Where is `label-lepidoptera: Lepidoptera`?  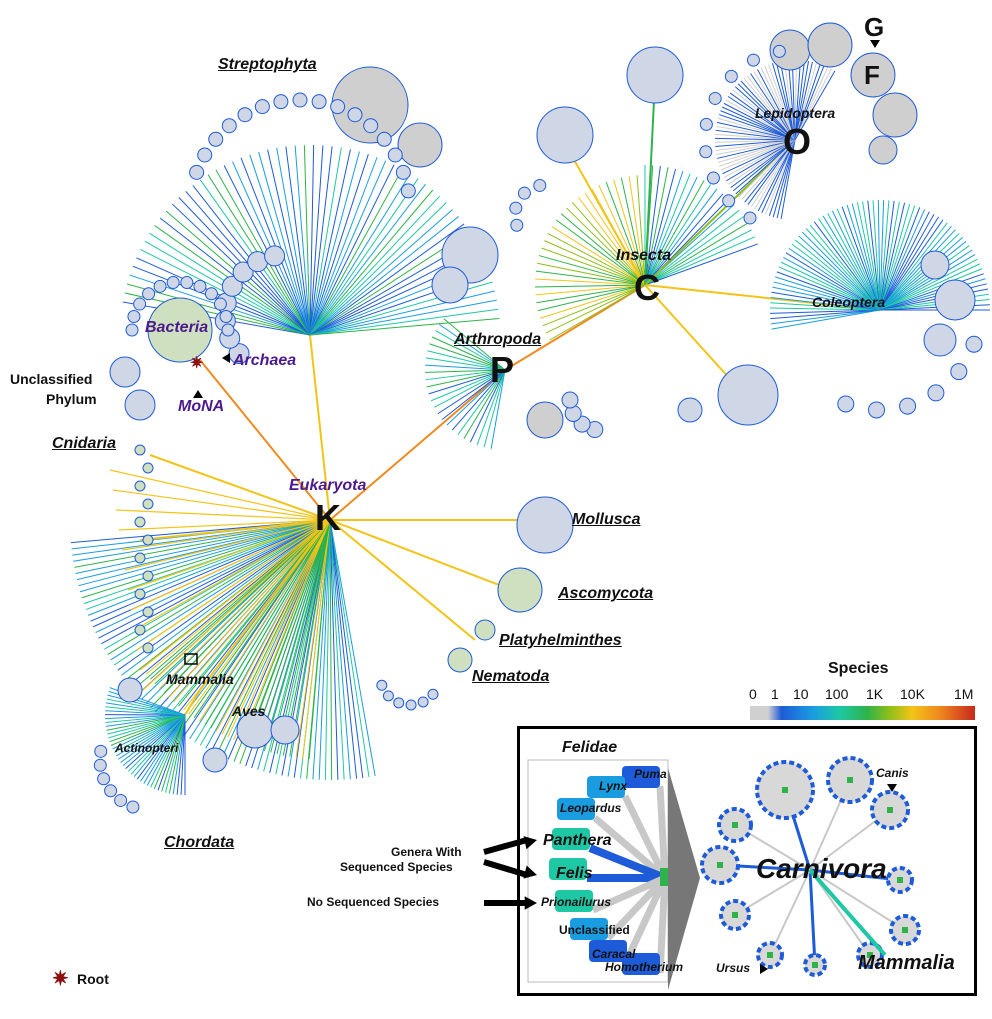 label-lepidoptera: Lepidoptera is located at coordinates (795, 113).